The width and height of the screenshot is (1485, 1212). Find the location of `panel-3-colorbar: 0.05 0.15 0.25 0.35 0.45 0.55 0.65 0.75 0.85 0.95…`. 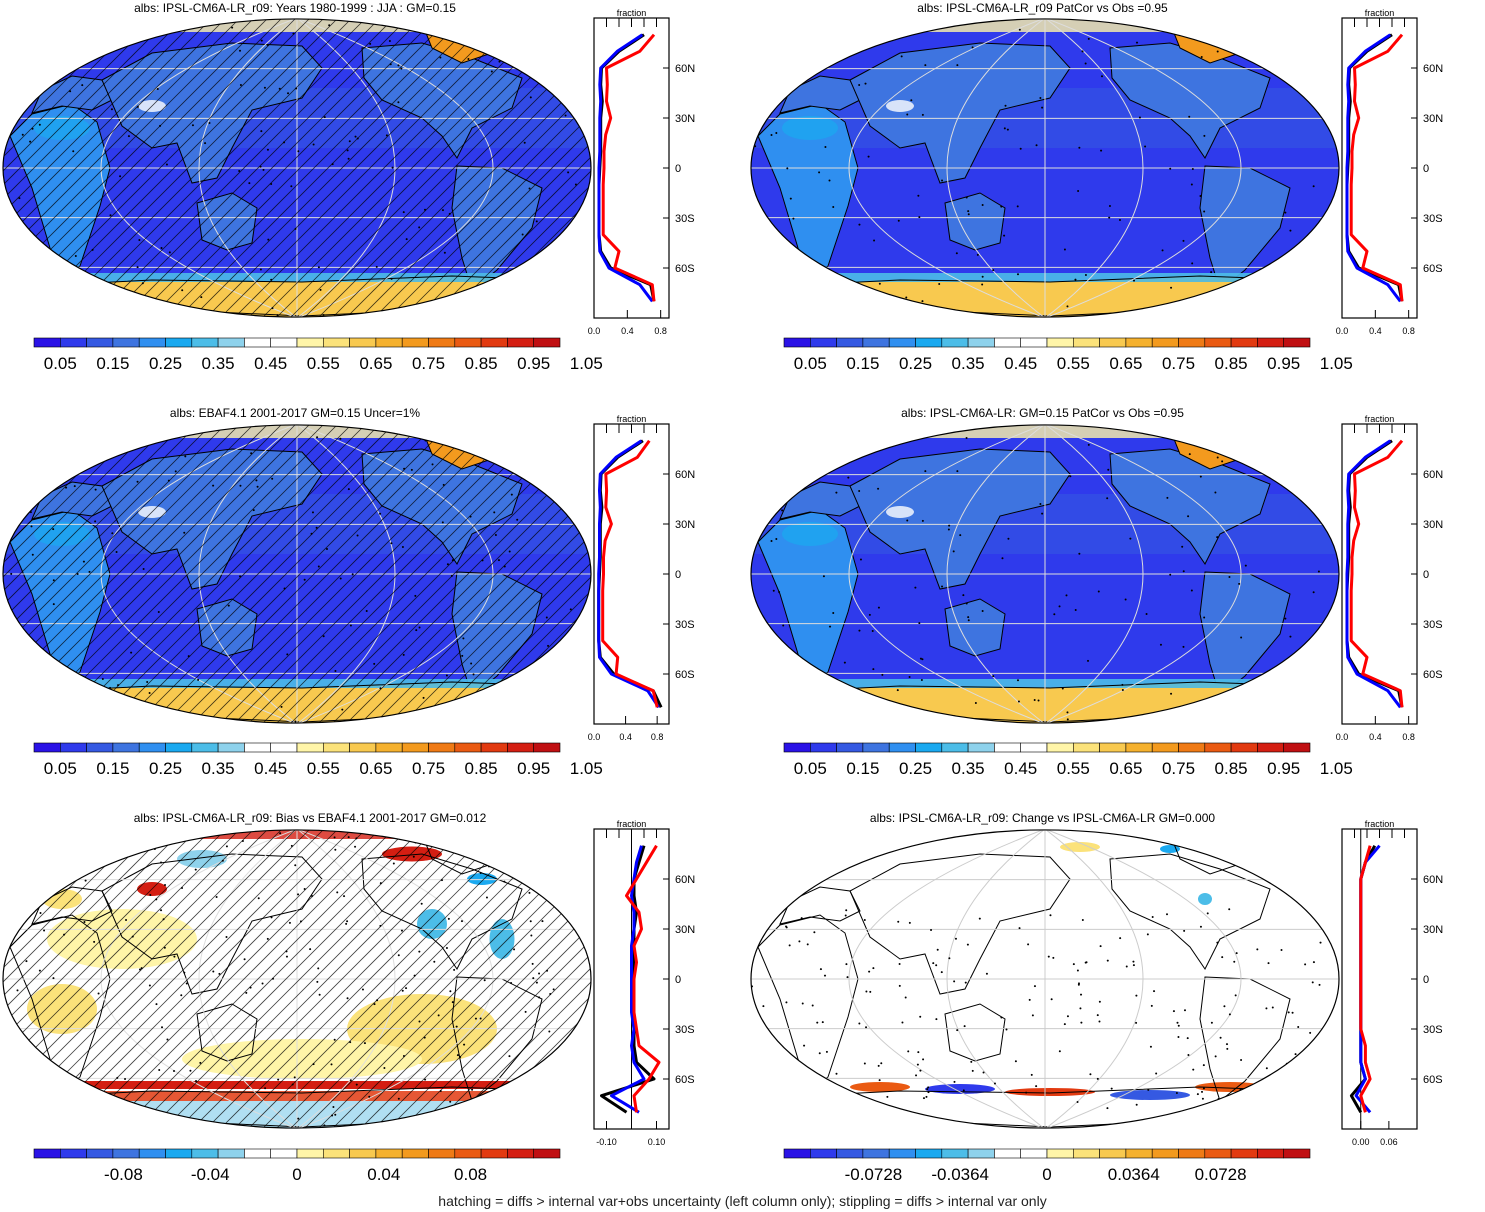

panel-3-colorbar: 0.05 0.15 0.25 0.35 0.45 0.55 0.65 0.75 0.85 0.95… is located at coordinates (318, 760).